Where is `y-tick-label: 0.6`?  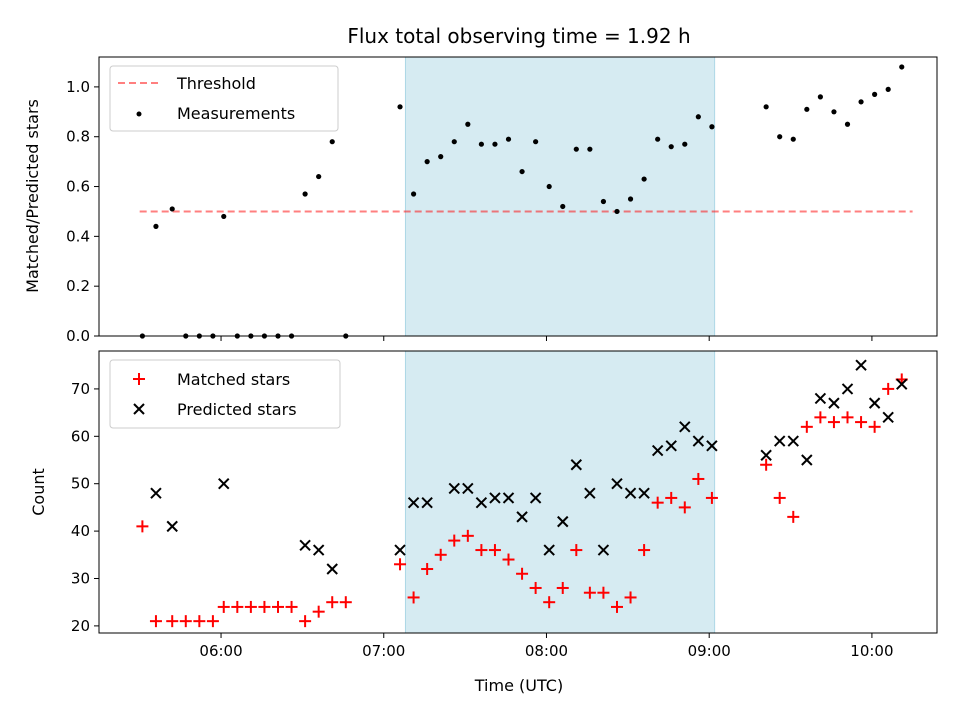
y-tick-label: 0.6 is located at coordinates (78, 187).